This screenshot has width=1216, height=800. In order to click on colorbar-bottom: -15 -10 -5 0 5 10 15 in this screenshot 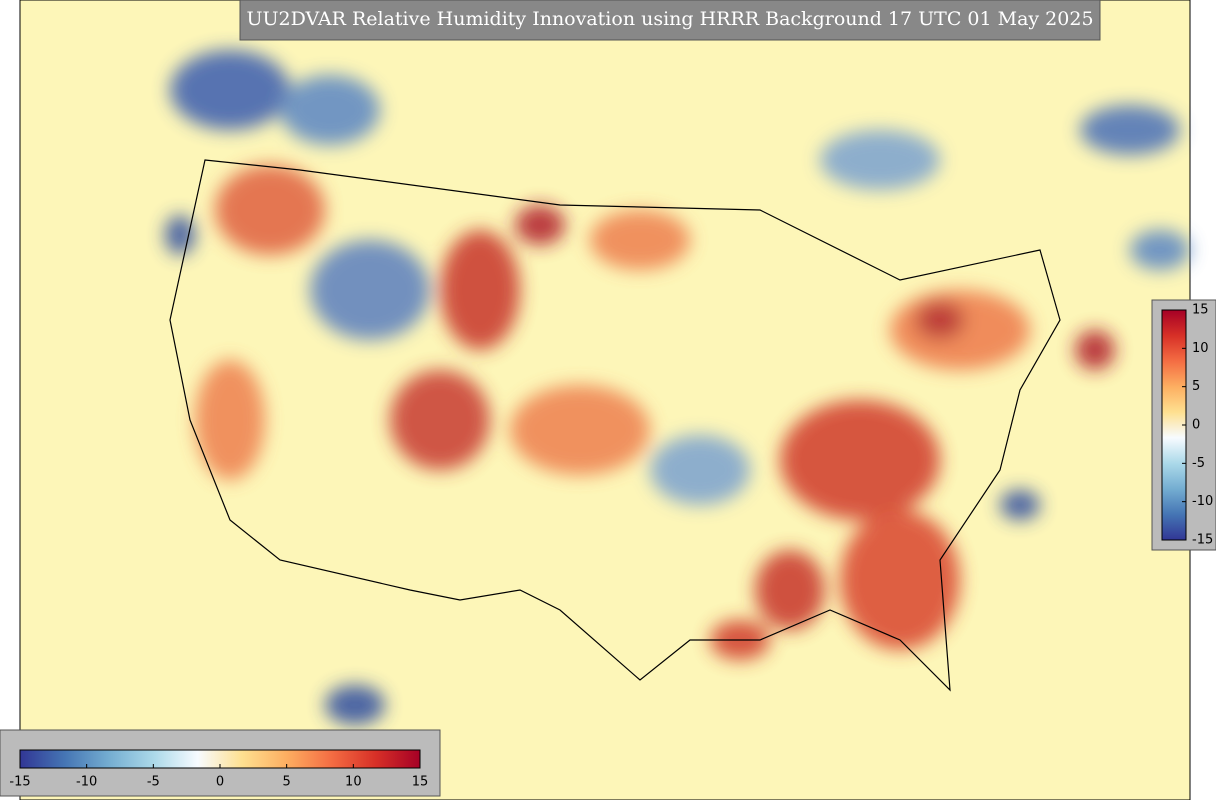, I will do `click(220, 763)`.